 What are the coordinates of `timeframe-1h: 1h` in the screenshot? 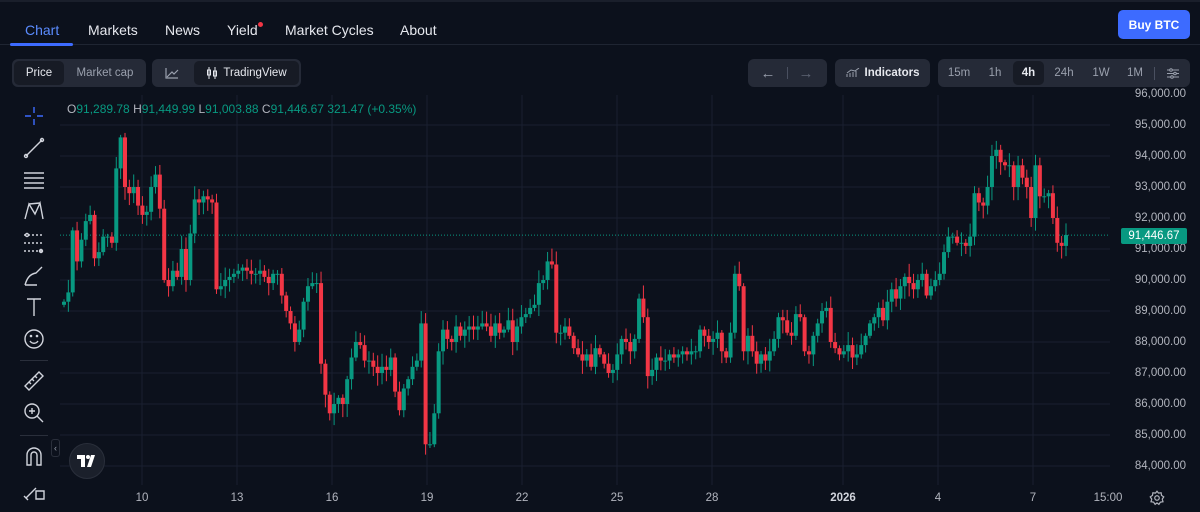 It's located at (995, 73).